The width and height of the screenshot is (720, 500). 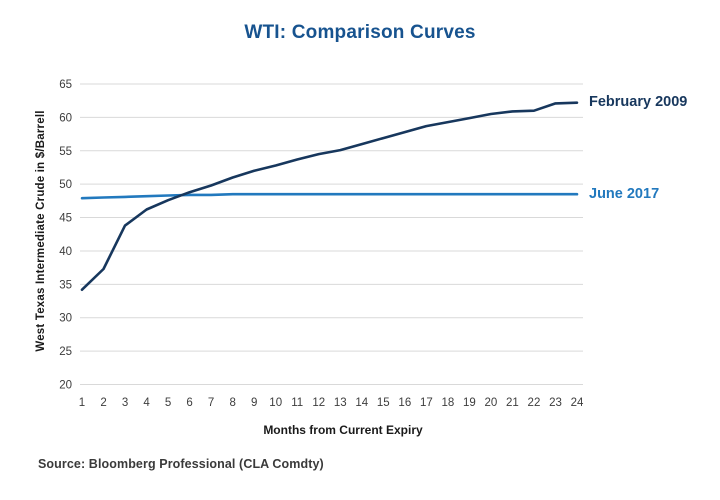 What do you see at coordinates (340, 403) in the screenshot?
I see `x-tick-label: 13` at bounding box center [340, 403].